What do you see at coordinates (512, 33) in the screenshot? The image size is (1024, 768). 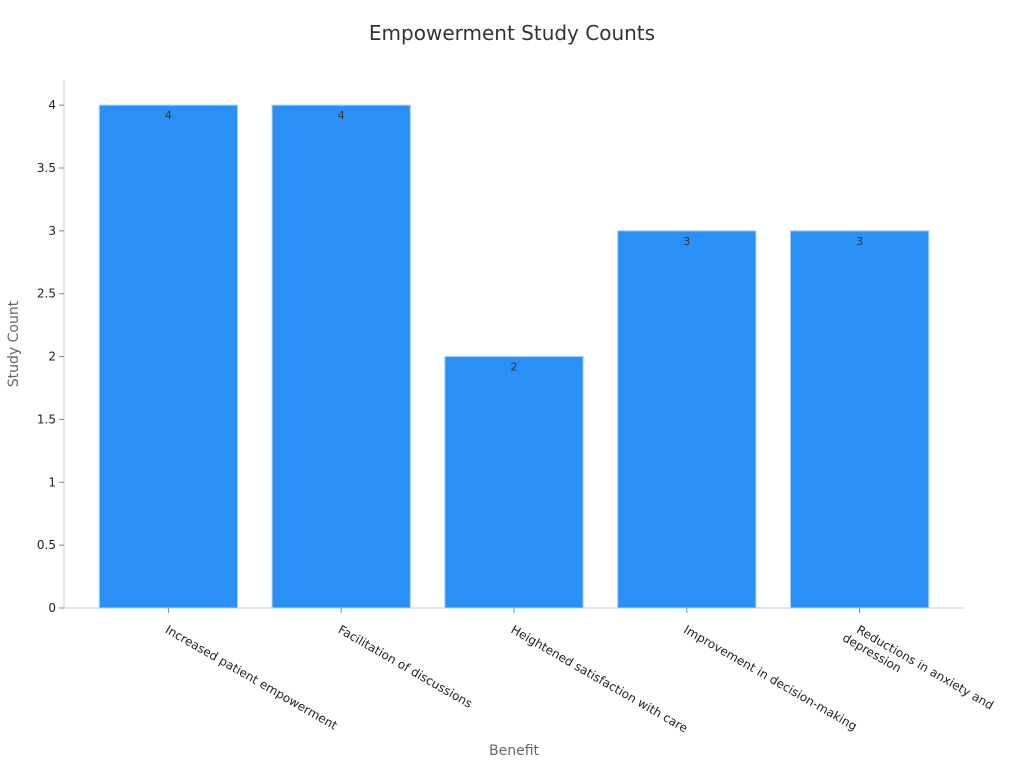 I see `chart-title: Empowerment Study Counts` at bounding box center [512, 33].